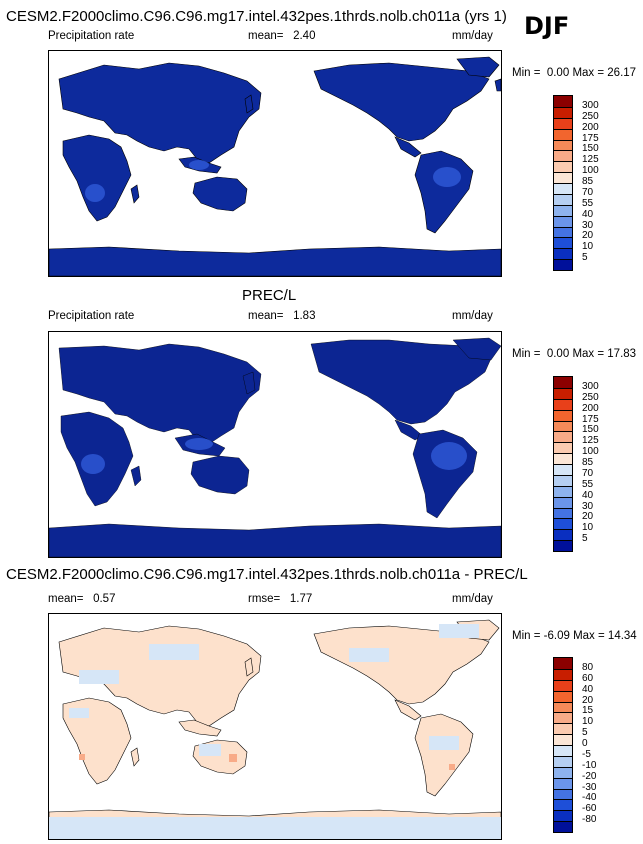 The height and width of the screenshot is (844, 643). I want to click on panel3-rmse: rmse= 1.77, so click(280, 599).